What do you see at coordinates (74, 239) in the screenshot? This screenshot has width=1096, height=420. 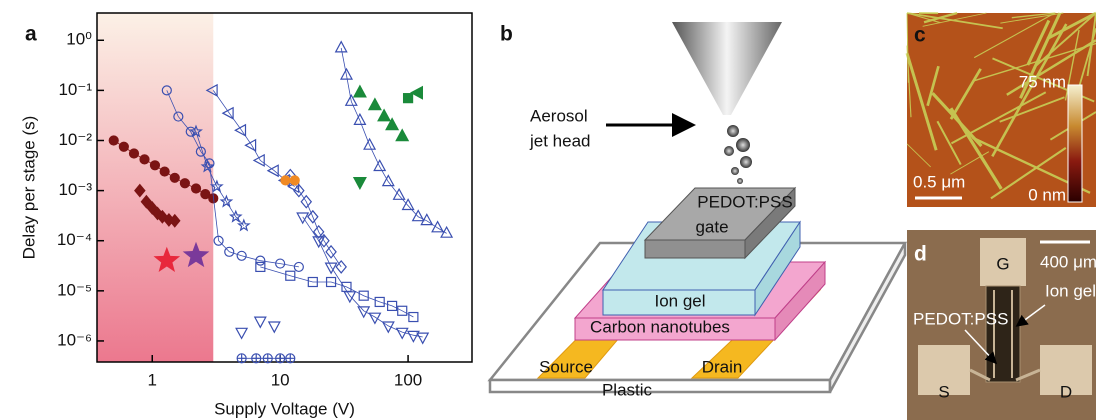 I see `y-tick-label: 10⁻⁴` at bounding box center [74, 239].